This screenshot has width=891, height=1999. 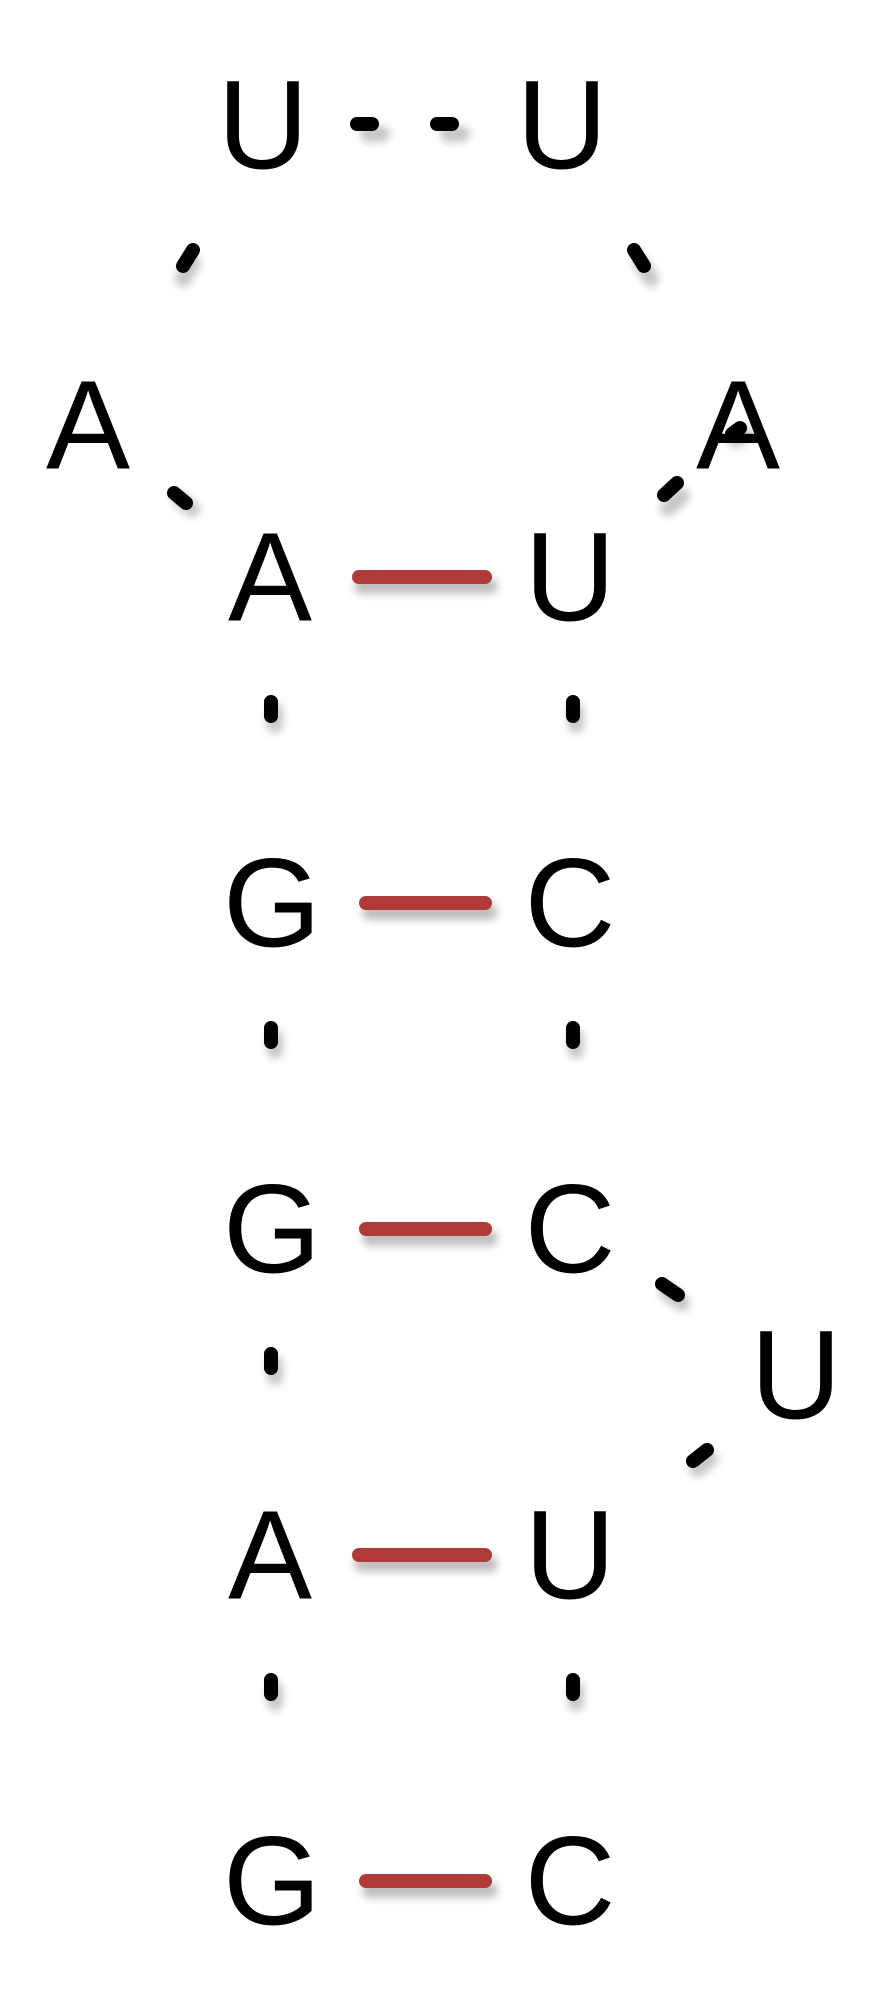 I want to click on base-stem3-right-C: C, so click(x=570, y=1229).